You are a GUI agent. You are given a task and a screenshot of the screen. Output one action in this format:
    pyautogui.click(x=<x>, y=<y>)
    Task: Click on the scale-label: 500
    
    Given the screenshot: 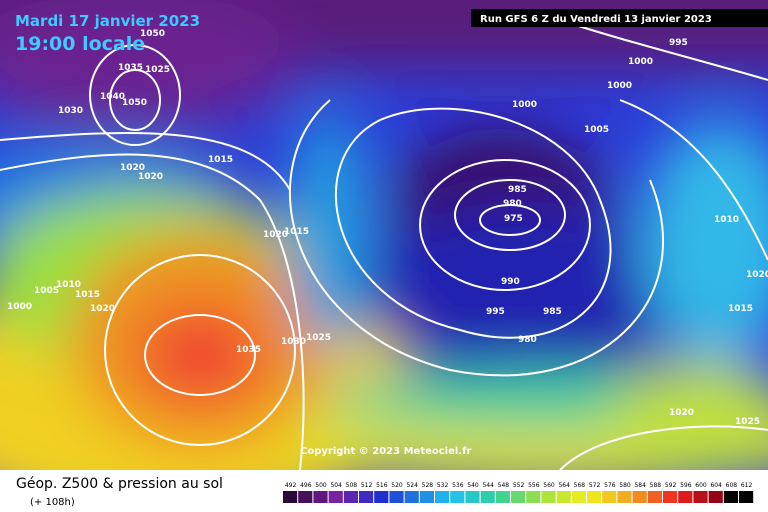 What is the action you would take?
    pyautogui.click(x=321, y=485)
    